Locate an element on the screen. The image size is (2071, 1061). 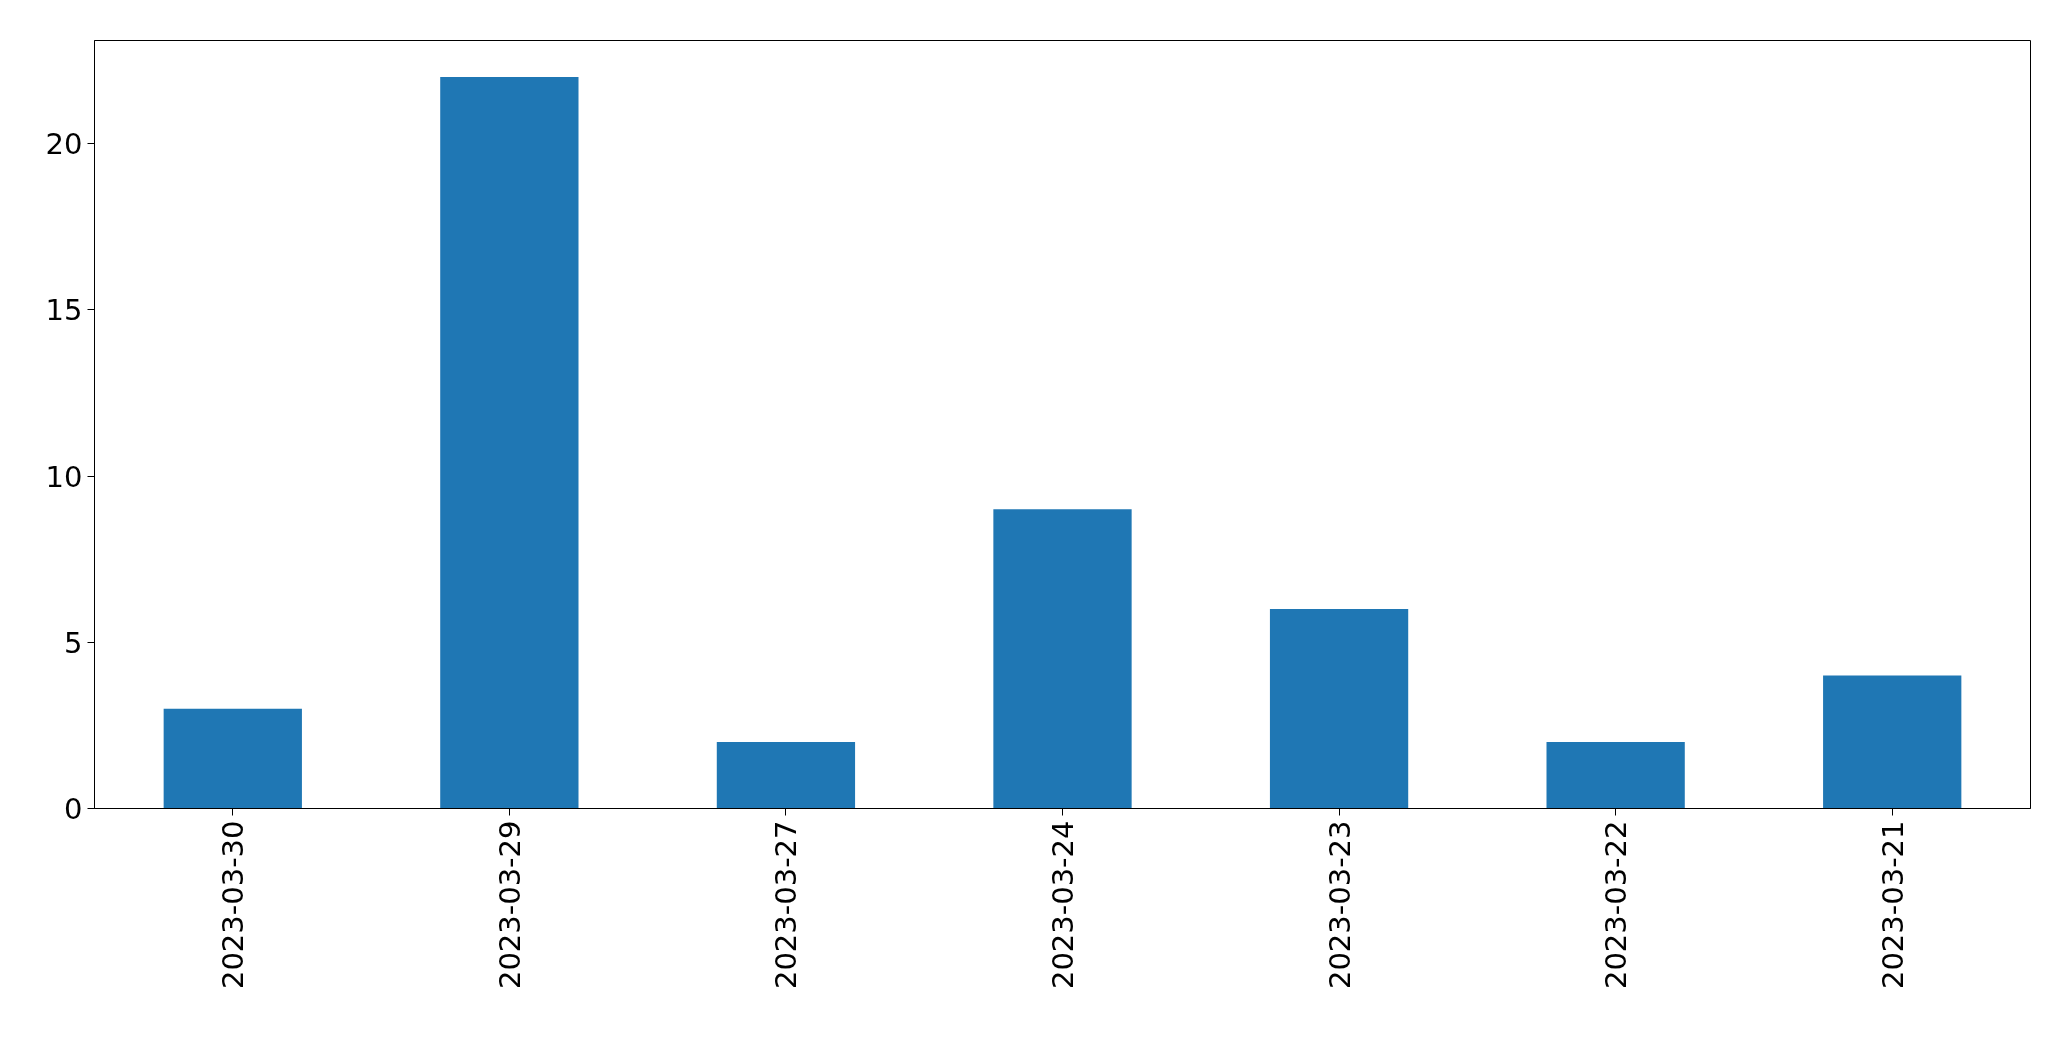
x-tick-label: 2023-03-23 is located at coordinates (1339, 905).